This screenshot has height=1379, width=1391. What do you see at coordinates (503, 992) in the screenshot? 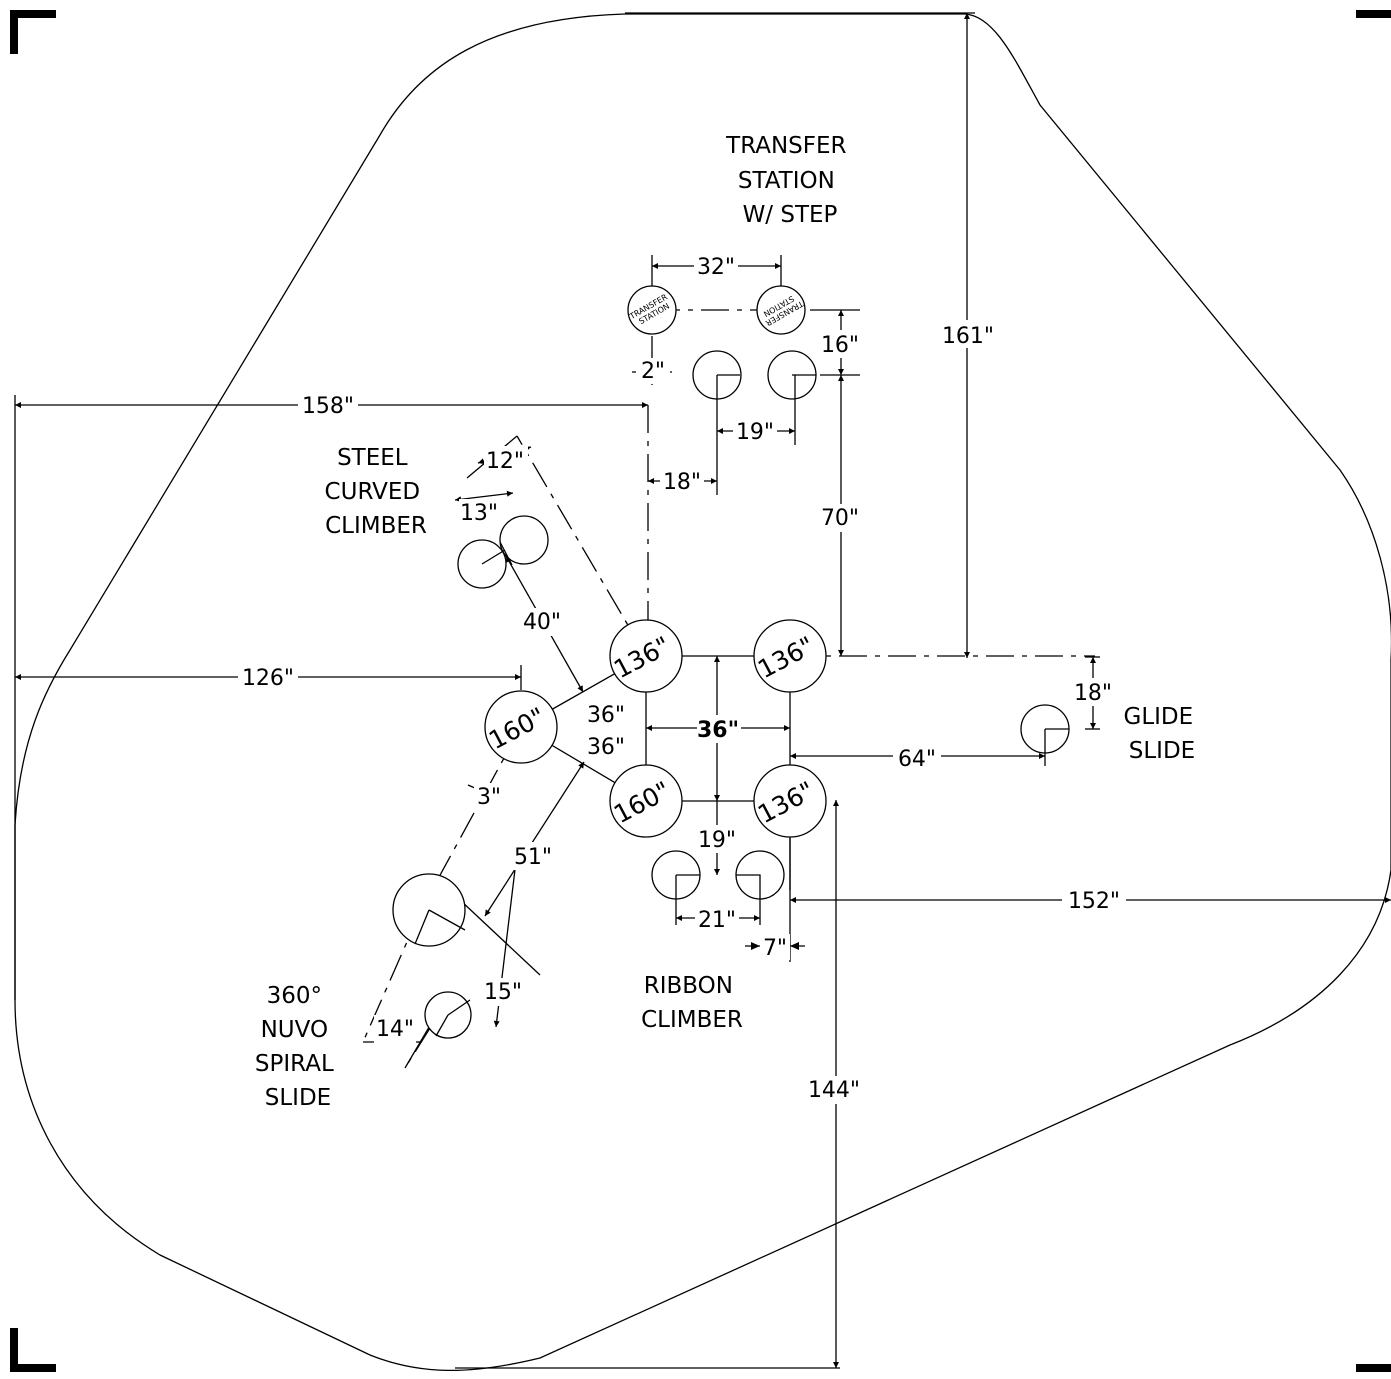
I see `dim-15: 15"` at bounding box center [503, 992].